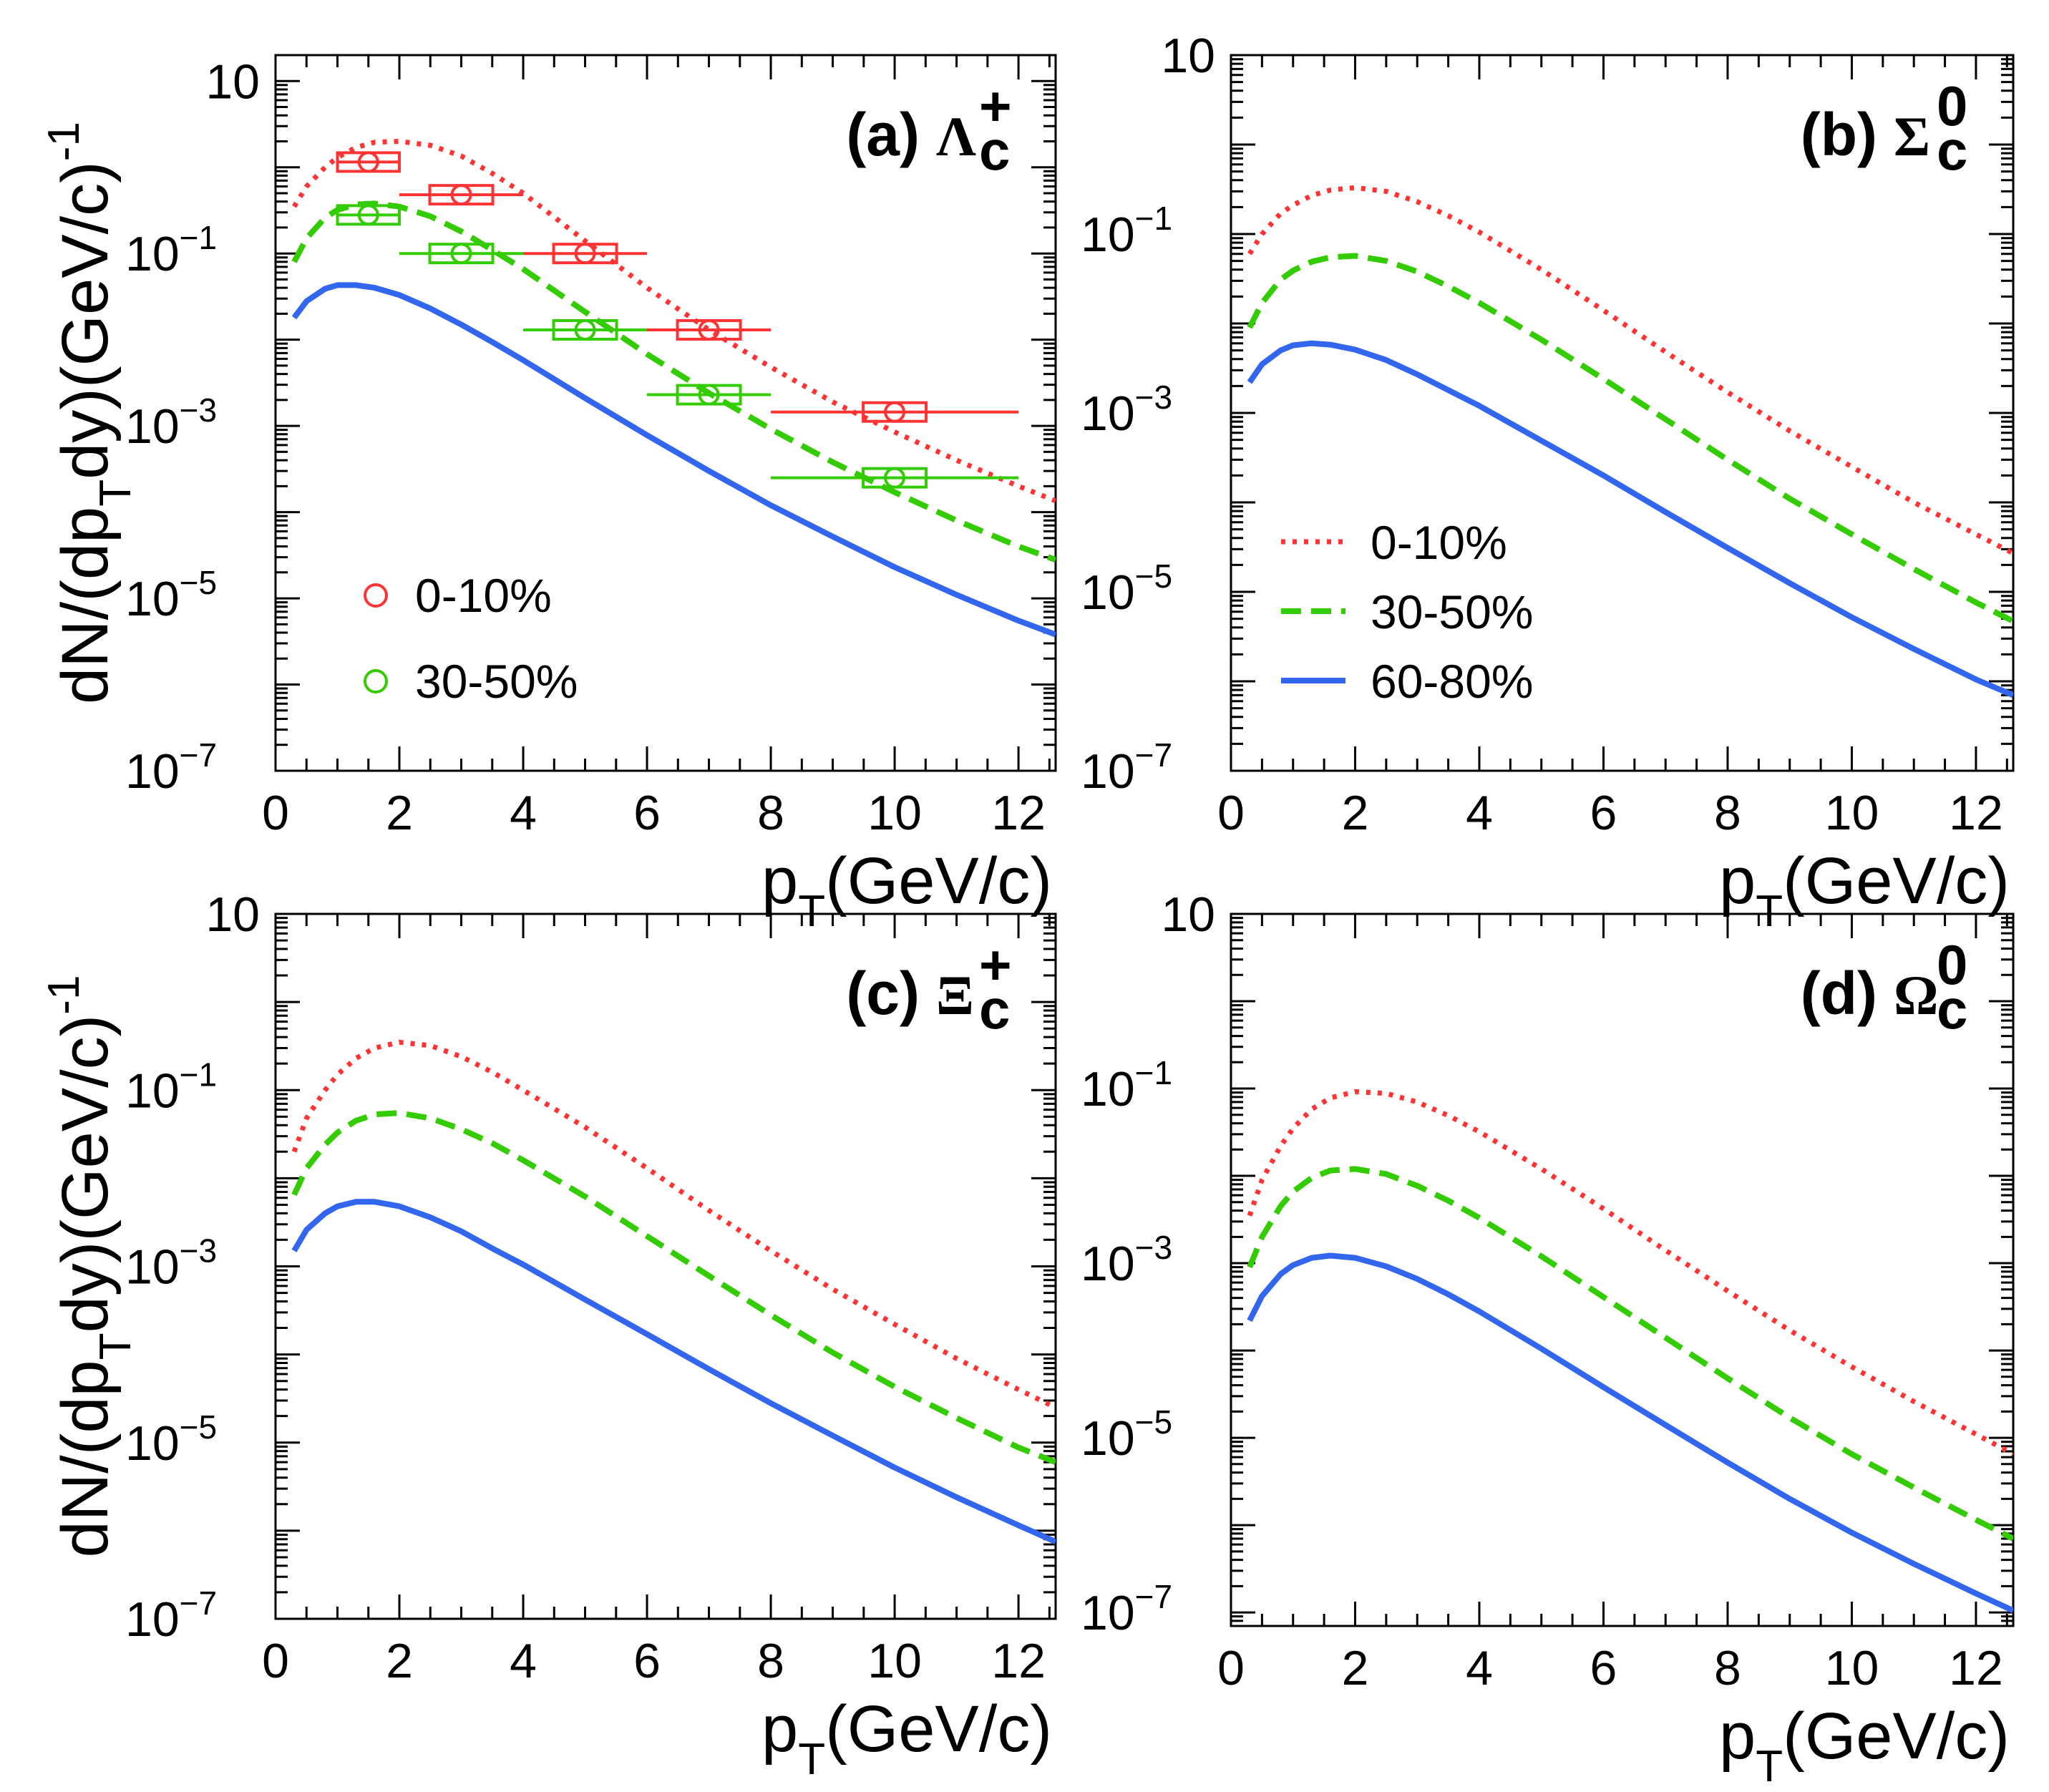 This screenshot has width=2049, height=1792. I want to click on legend: 0-10% 30-50% 60-80%, so click(1408, 612).